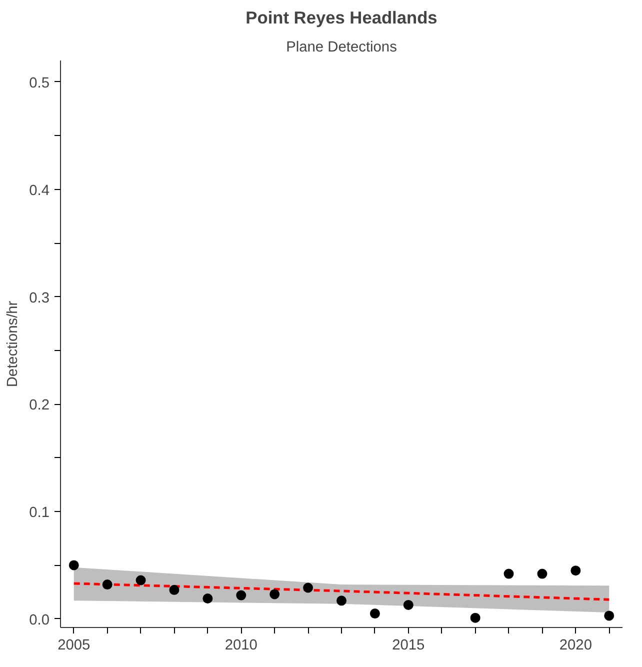 This screenshot has height=667, width=642. I want to click on y-tick-label: 0.0, so click(39, 620).